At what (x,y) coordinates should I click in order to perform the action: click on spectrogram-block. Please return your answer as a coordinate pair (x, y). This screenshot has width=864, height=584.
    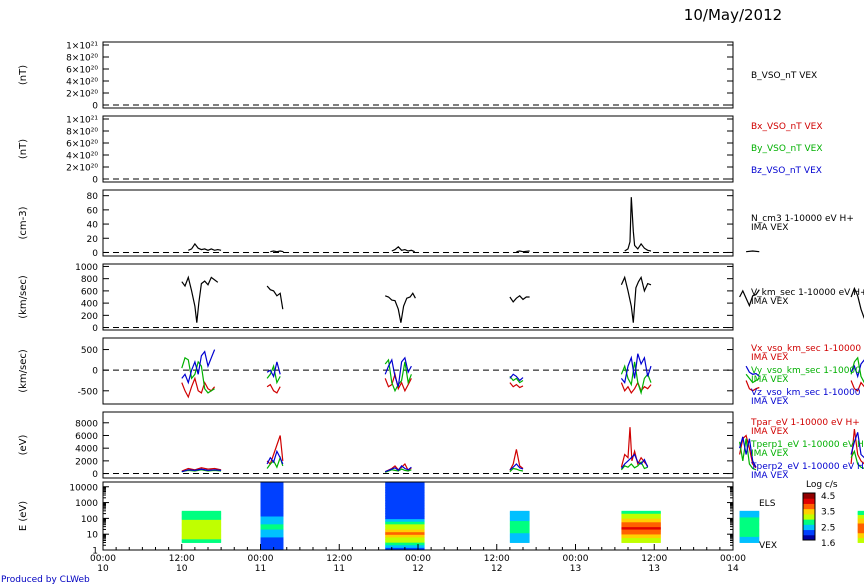
    Looking at the image, I should click on (860, 526).